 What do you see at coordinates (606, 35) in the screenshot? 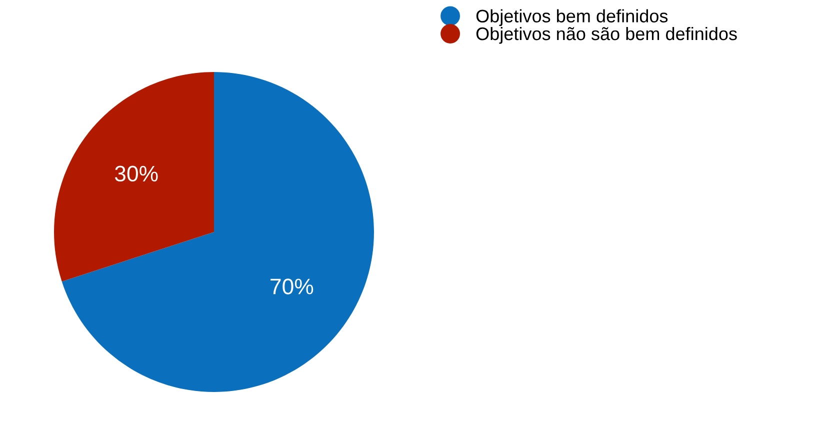
I see `legend-label: Objetivos não são bem definidos` at bounding box center [606, 35].